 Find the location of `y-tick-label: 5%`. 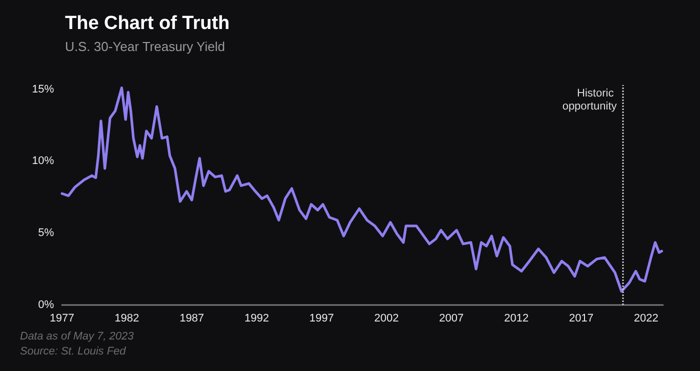

y-tick-label: 5% is located at coordinates (46, 233).